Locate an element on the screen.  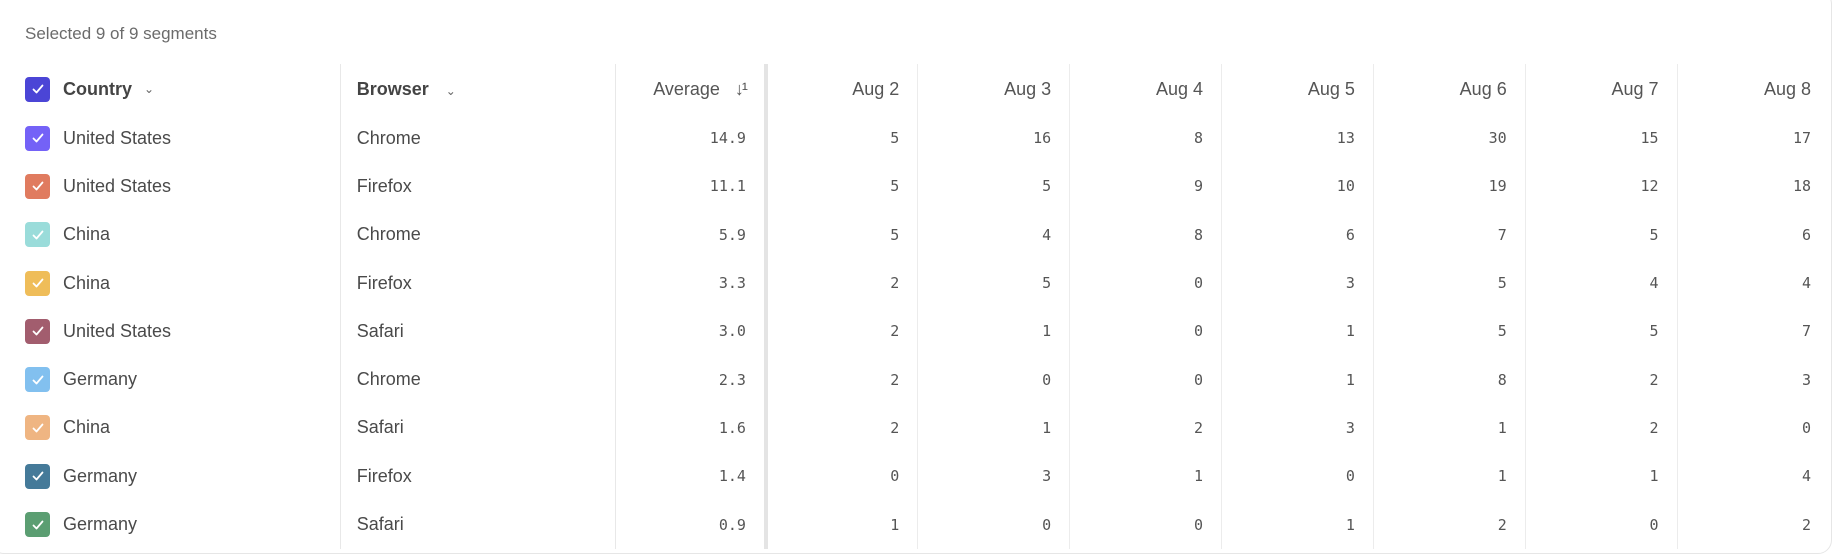
segment-row: China Firefox 3.3 2 5 0 3 5 4 4 is located at coordinates (918, 283).